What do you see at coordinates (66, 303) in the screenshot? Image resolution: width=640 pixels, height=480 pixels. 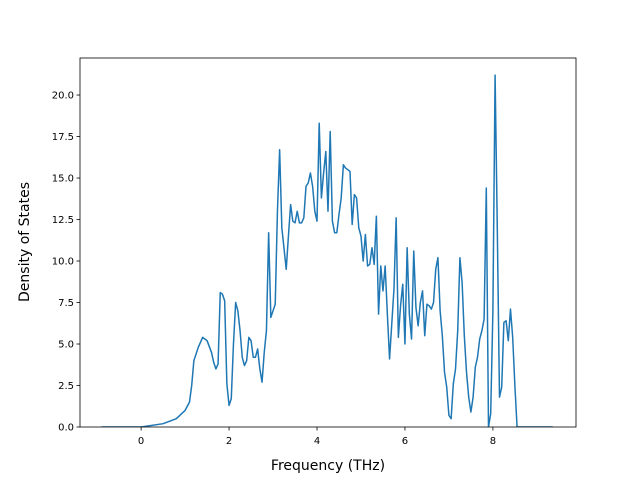 I see `y-tick-label: 7.5` at bounding box center [66, 303].